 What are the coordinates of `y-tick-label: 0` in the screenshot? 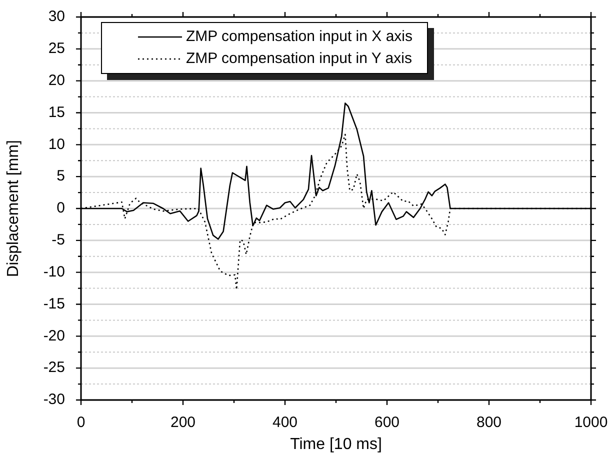 It's located at (60, 208).